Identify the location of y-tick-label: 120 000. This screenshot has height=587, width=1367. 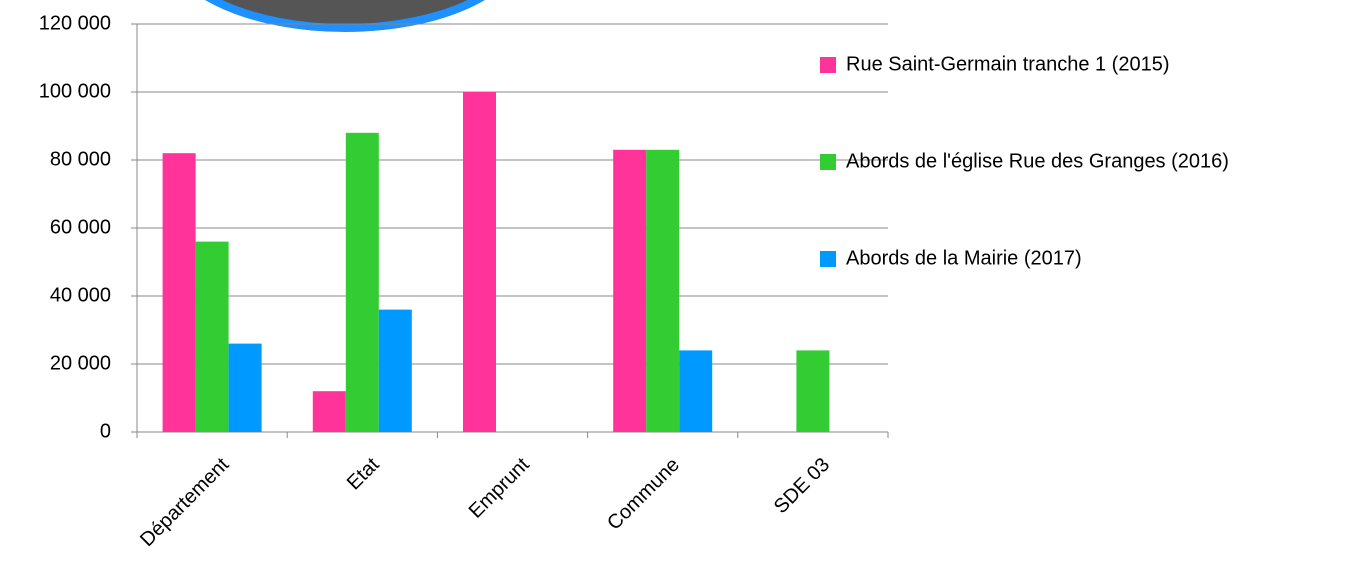
(75, 23).